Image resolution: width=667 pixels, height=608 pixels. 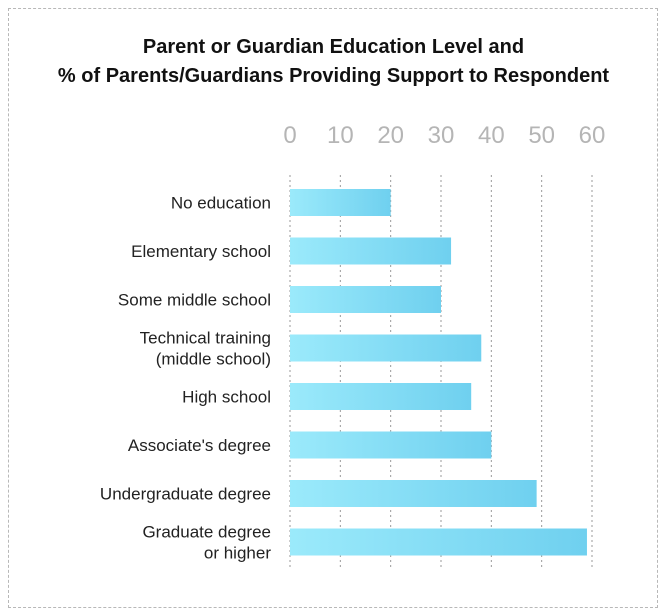 I want to click on category-label: High school, so click(x=226, y=397).